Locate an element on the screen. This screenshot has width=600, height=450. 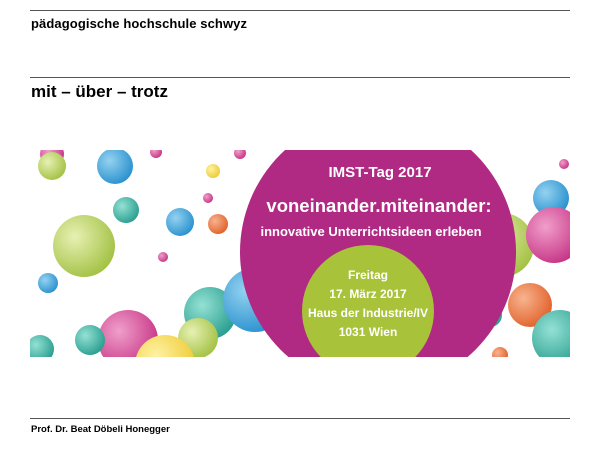
footer-rule is located at coordinates (300, 418).